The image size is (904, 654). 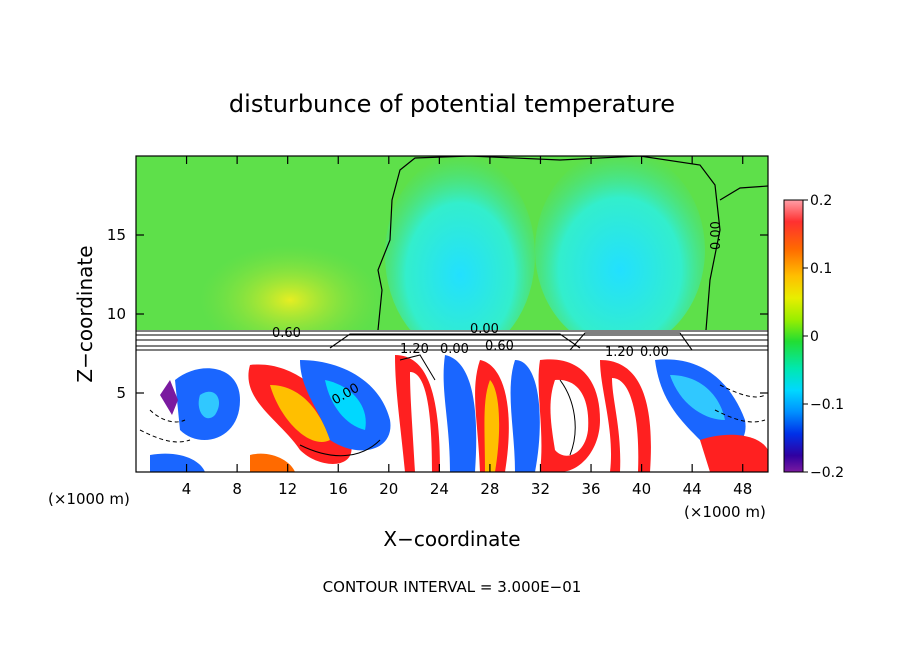 I want to click on yellow-region, so click(x=290, y=300).